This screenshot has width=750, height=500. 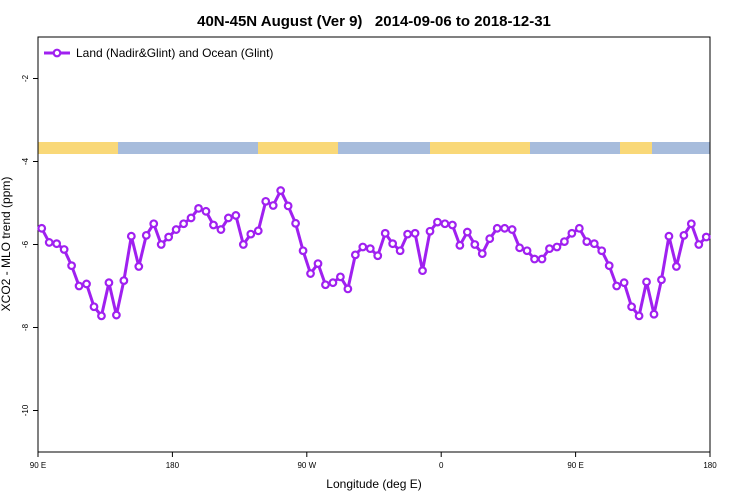 What do you see at coordinates (25, 78) in the screenshot?
I see `y-tick-label: -2` at bounding box center [25, 78].